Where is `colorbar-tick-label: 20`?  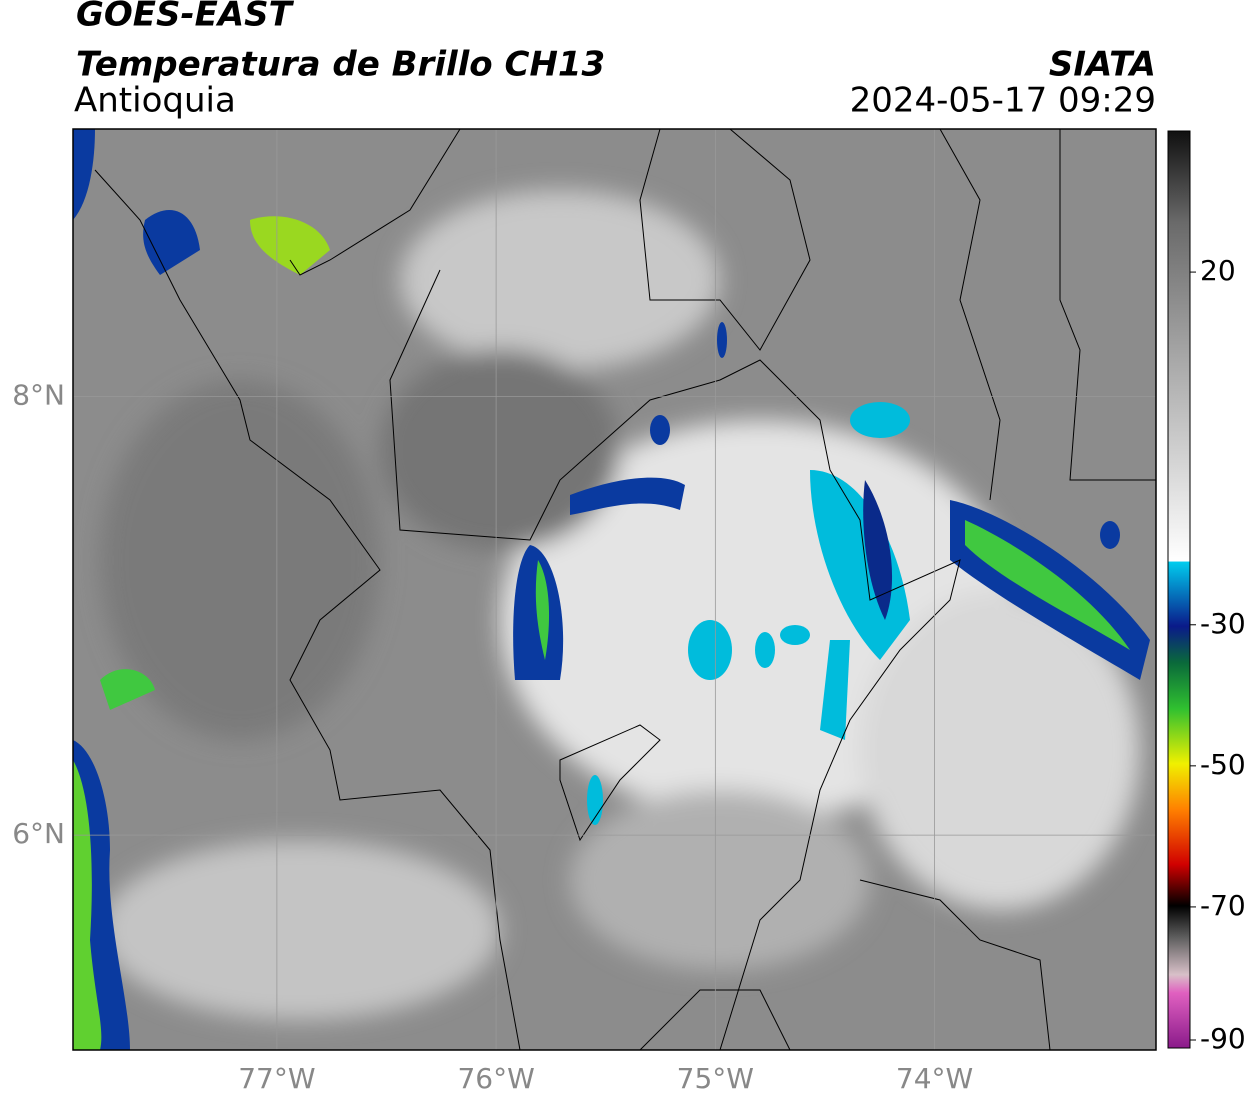
colorbar-tick-label: 20 is located at coordinates (1218, 270).